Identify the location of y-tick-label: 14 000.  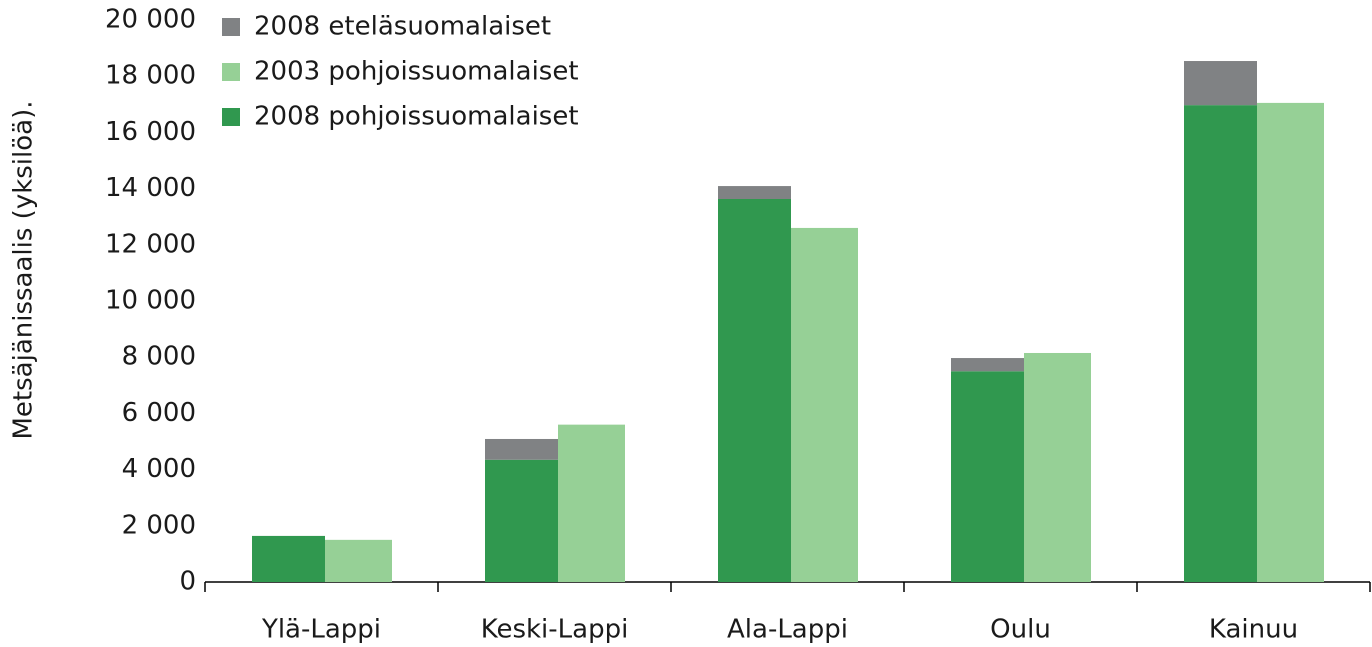
(150, 188).